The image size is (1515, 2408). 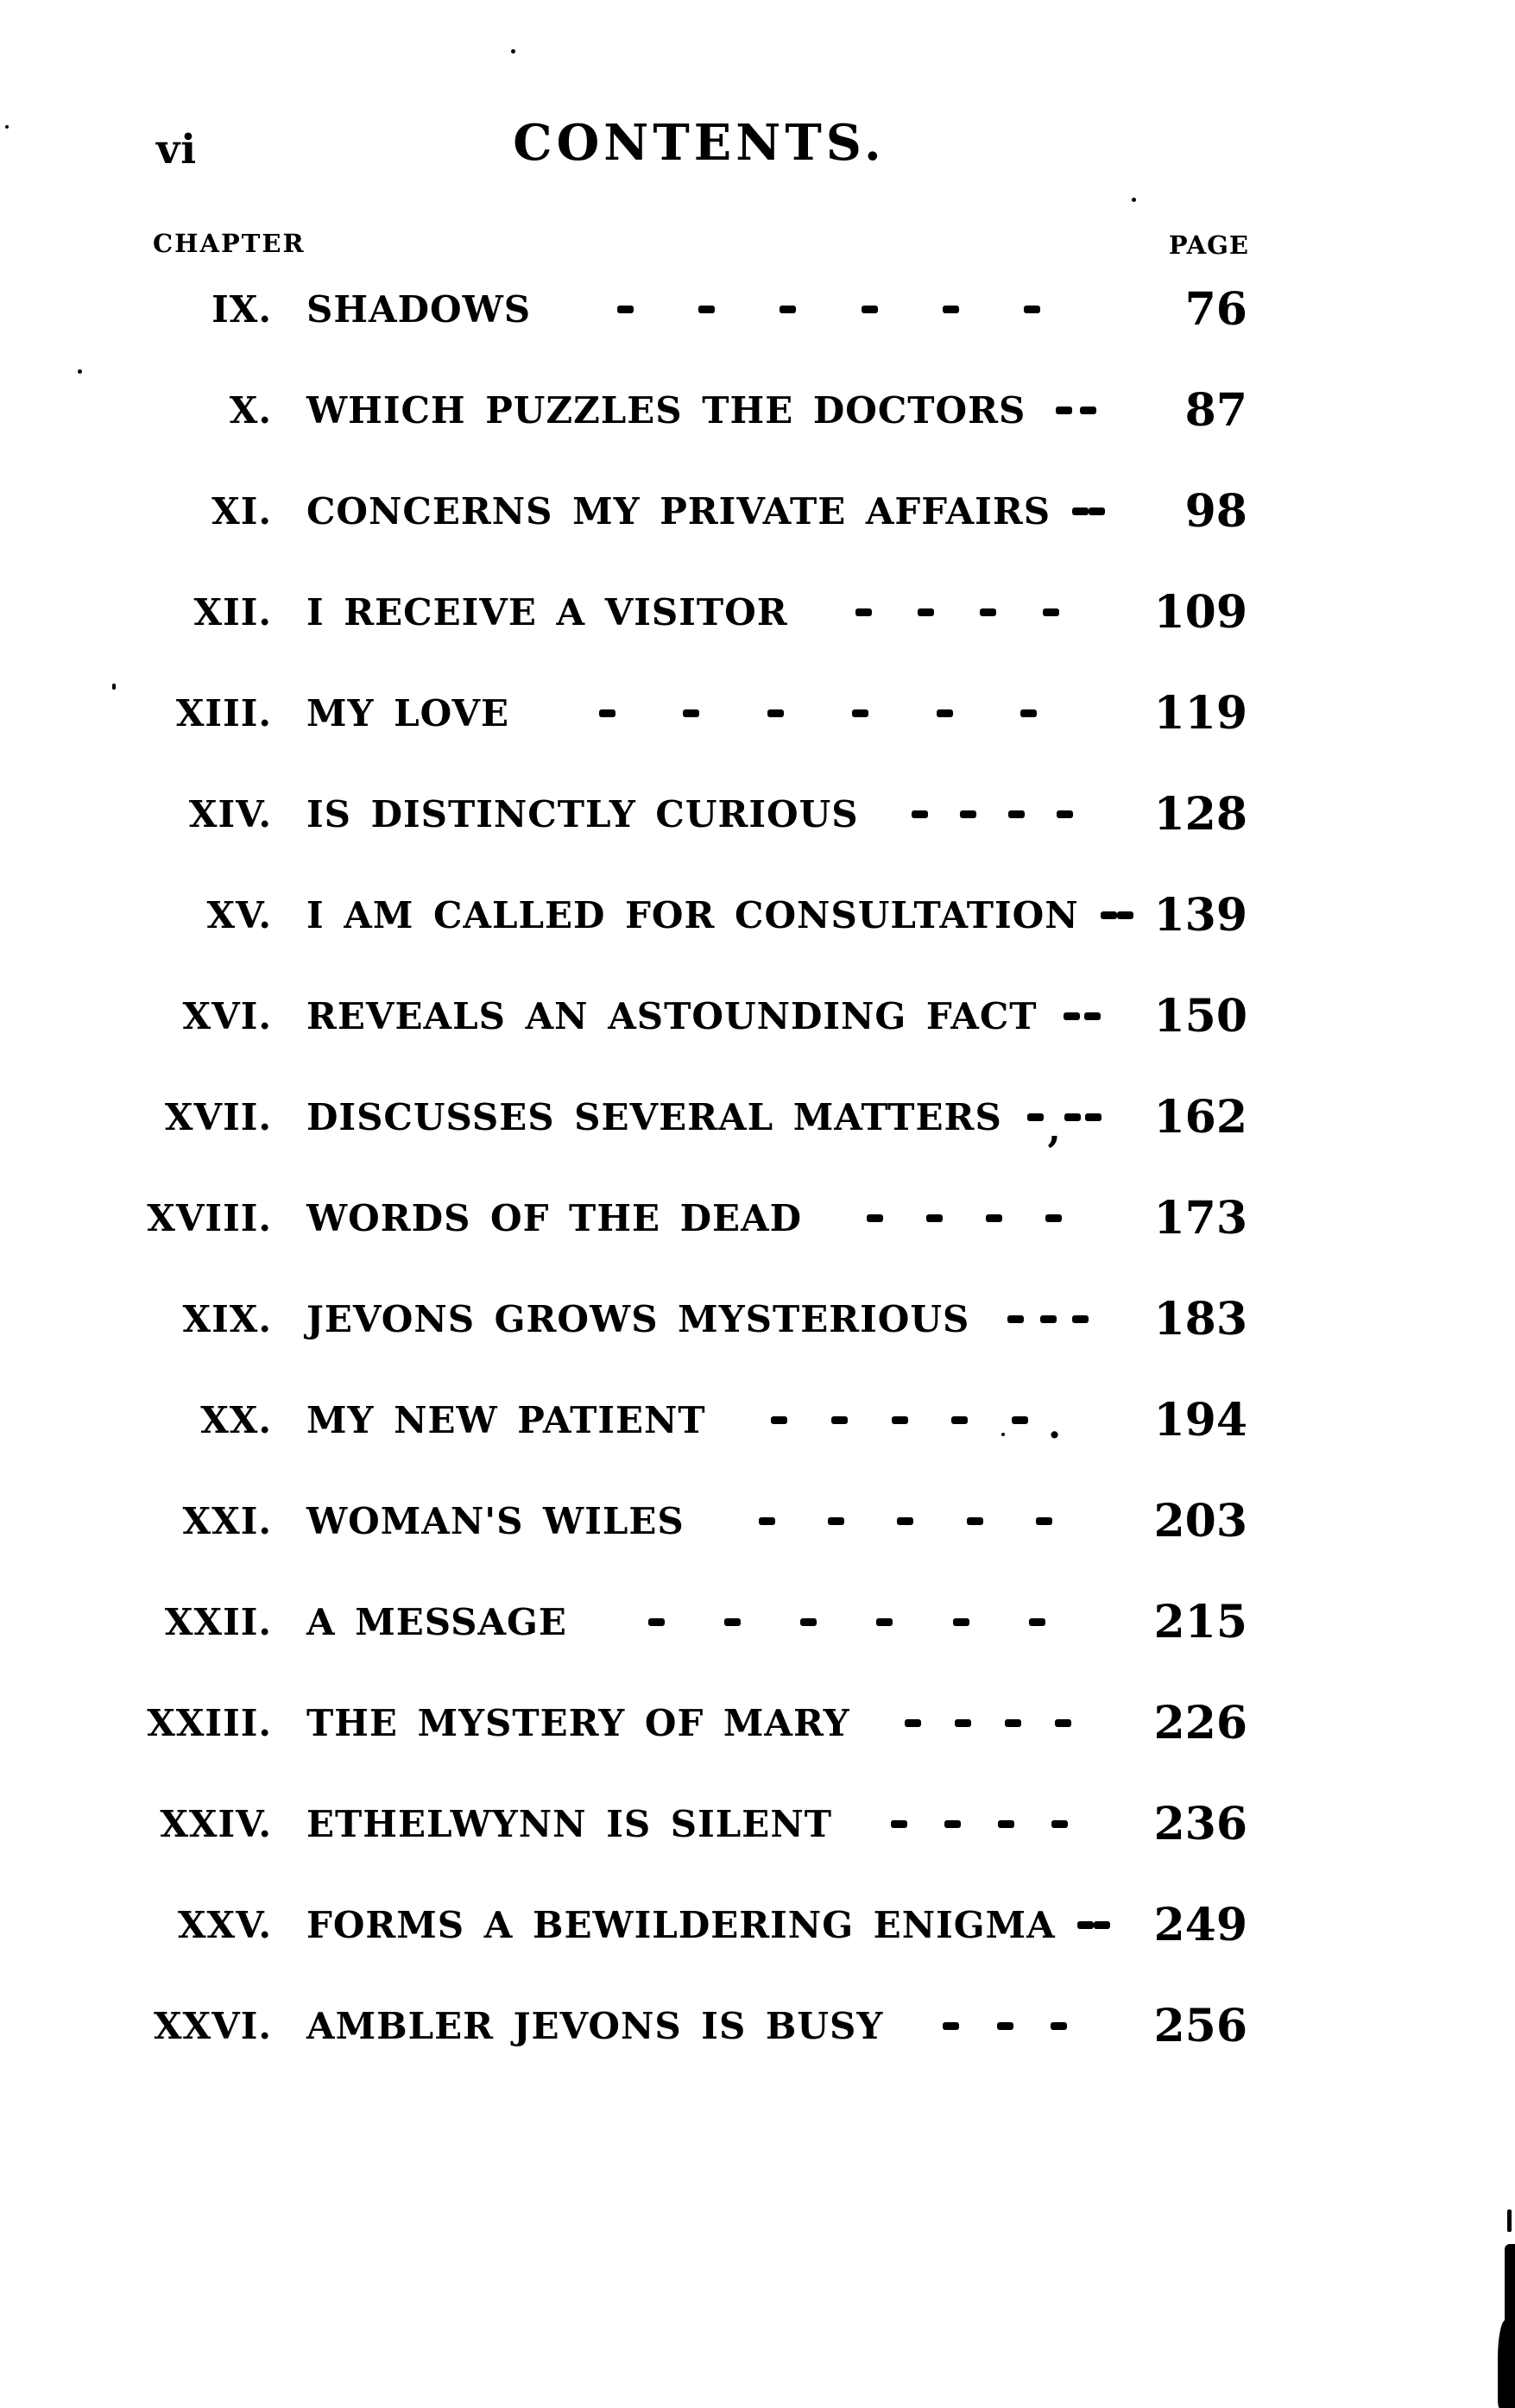 What do you see at coordinates (684, 1925) in the screenshot?
I see `toc-entry: XXV. FORMS A BEWILDERING ENIGMA 249` at bounding box center [684, 1925].